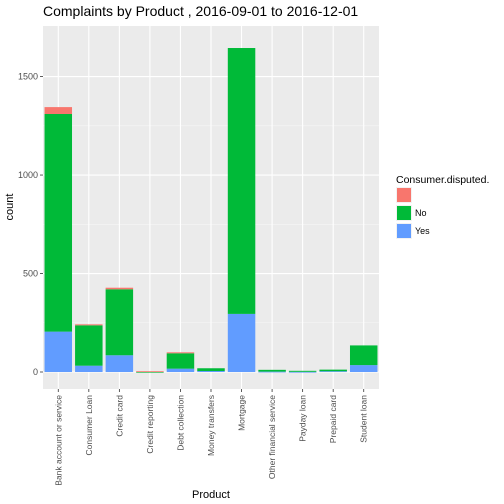 The height and width of the screenshot is (504, 504). I want to click on y-tick-label: 500, so click(30, 274).